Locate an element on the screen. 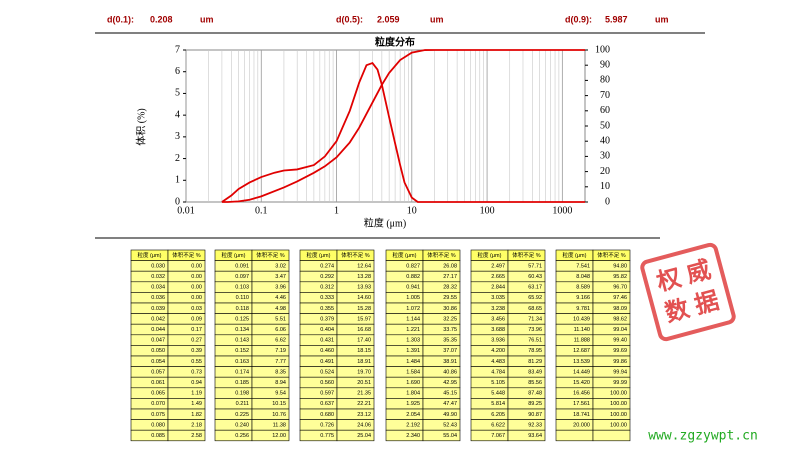 The image size is (790, 457). cell-text: 1.391 is located at coordinates (413, 351).